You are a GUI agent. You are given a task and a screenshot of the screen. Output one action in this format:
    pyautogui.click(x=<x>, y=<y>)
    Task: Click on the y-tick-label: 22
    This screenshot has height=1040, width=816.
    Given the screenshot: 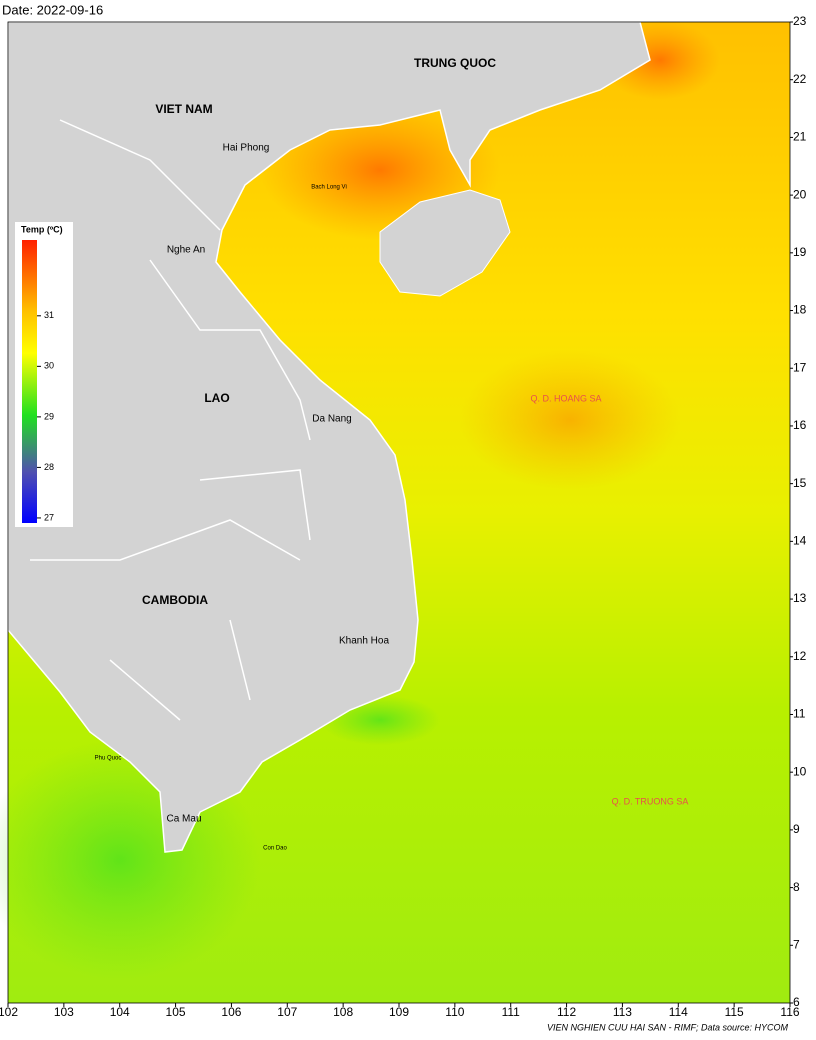 What is the action you would take?
    pyautogui.click(x=800, y=79)
    